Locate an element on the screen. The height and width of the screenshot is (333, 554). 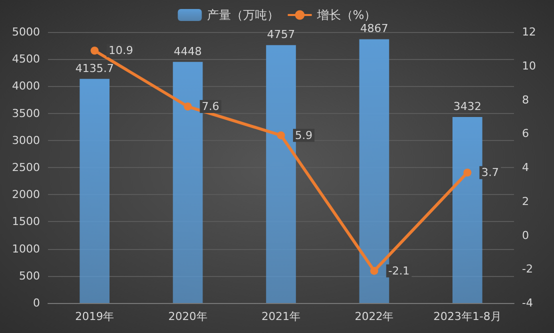
x-tick-label: 2023年1-8月 is located at coordinates (467, 316).